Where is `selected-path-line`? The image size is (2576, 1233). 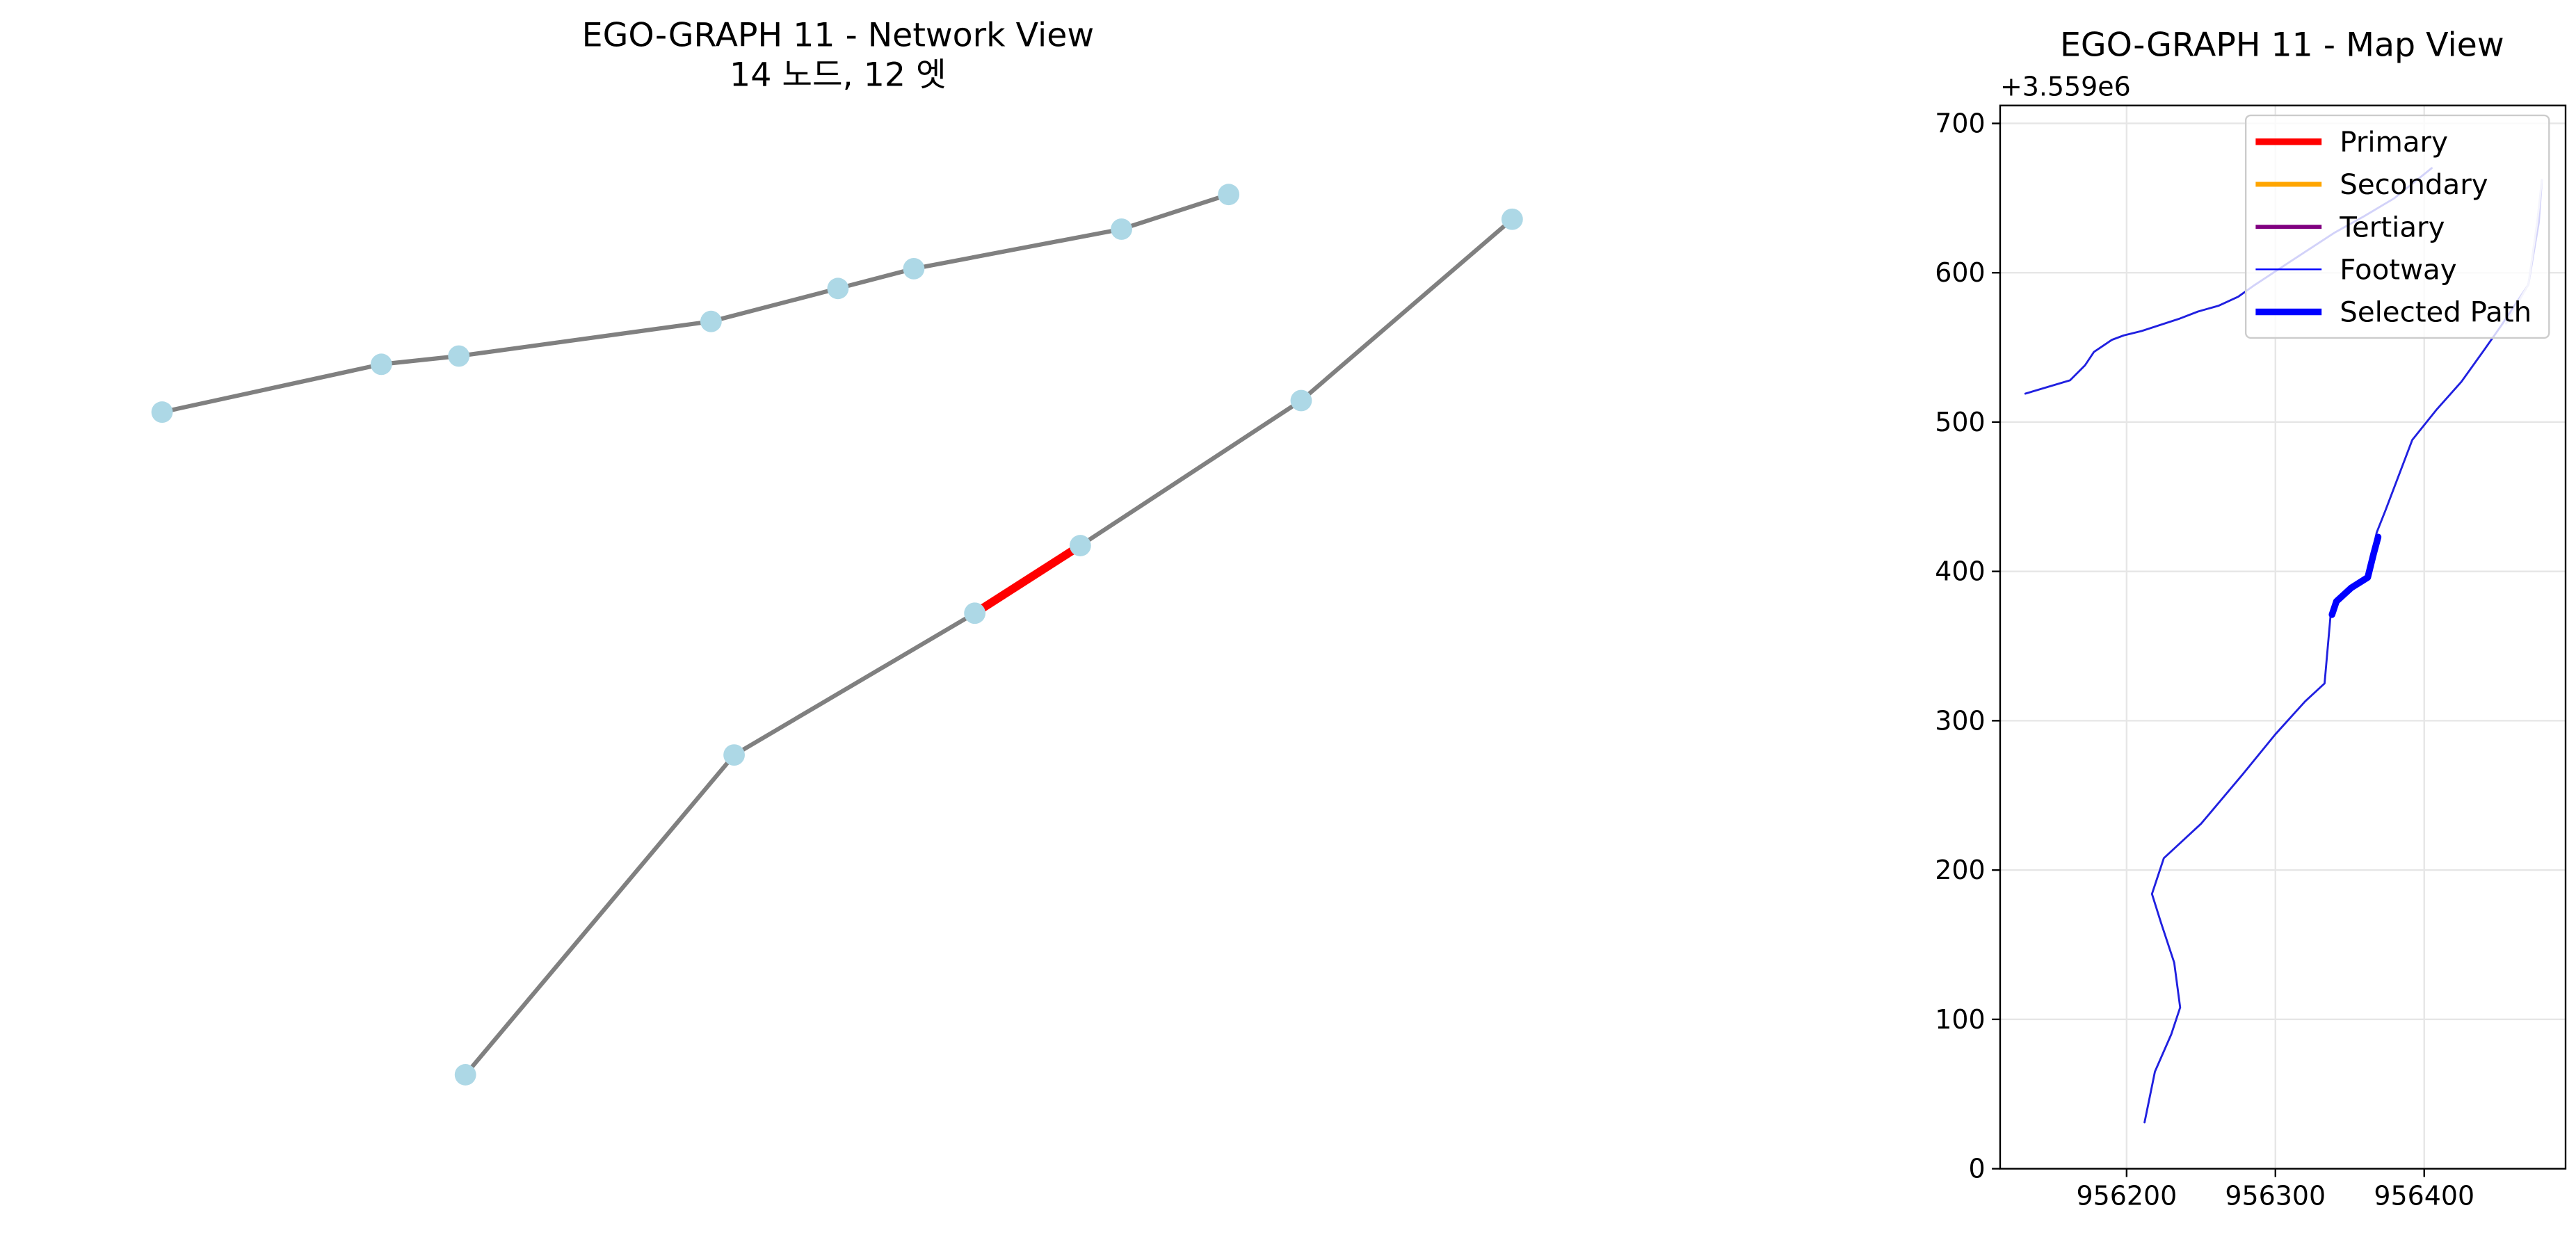
selected-path-line is located at coordinates (2355, 575).